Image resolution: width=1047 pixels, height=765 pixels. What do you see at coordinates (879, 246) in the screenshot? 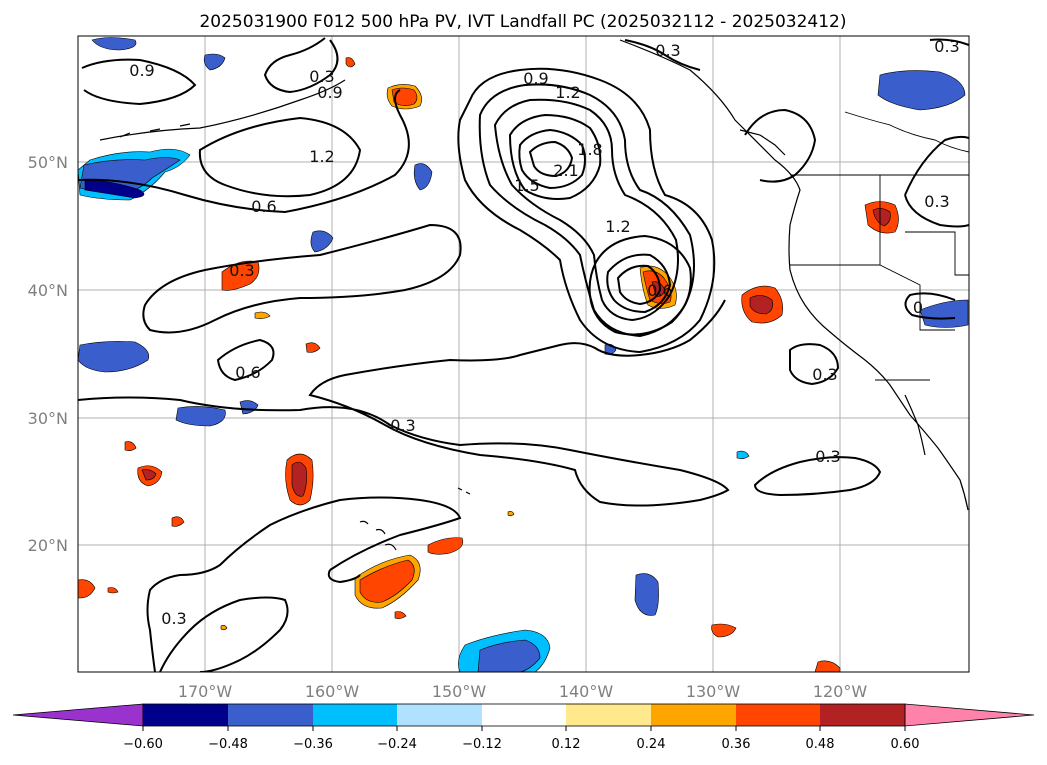
I see `political-borders` at bounding box center [879, 246].